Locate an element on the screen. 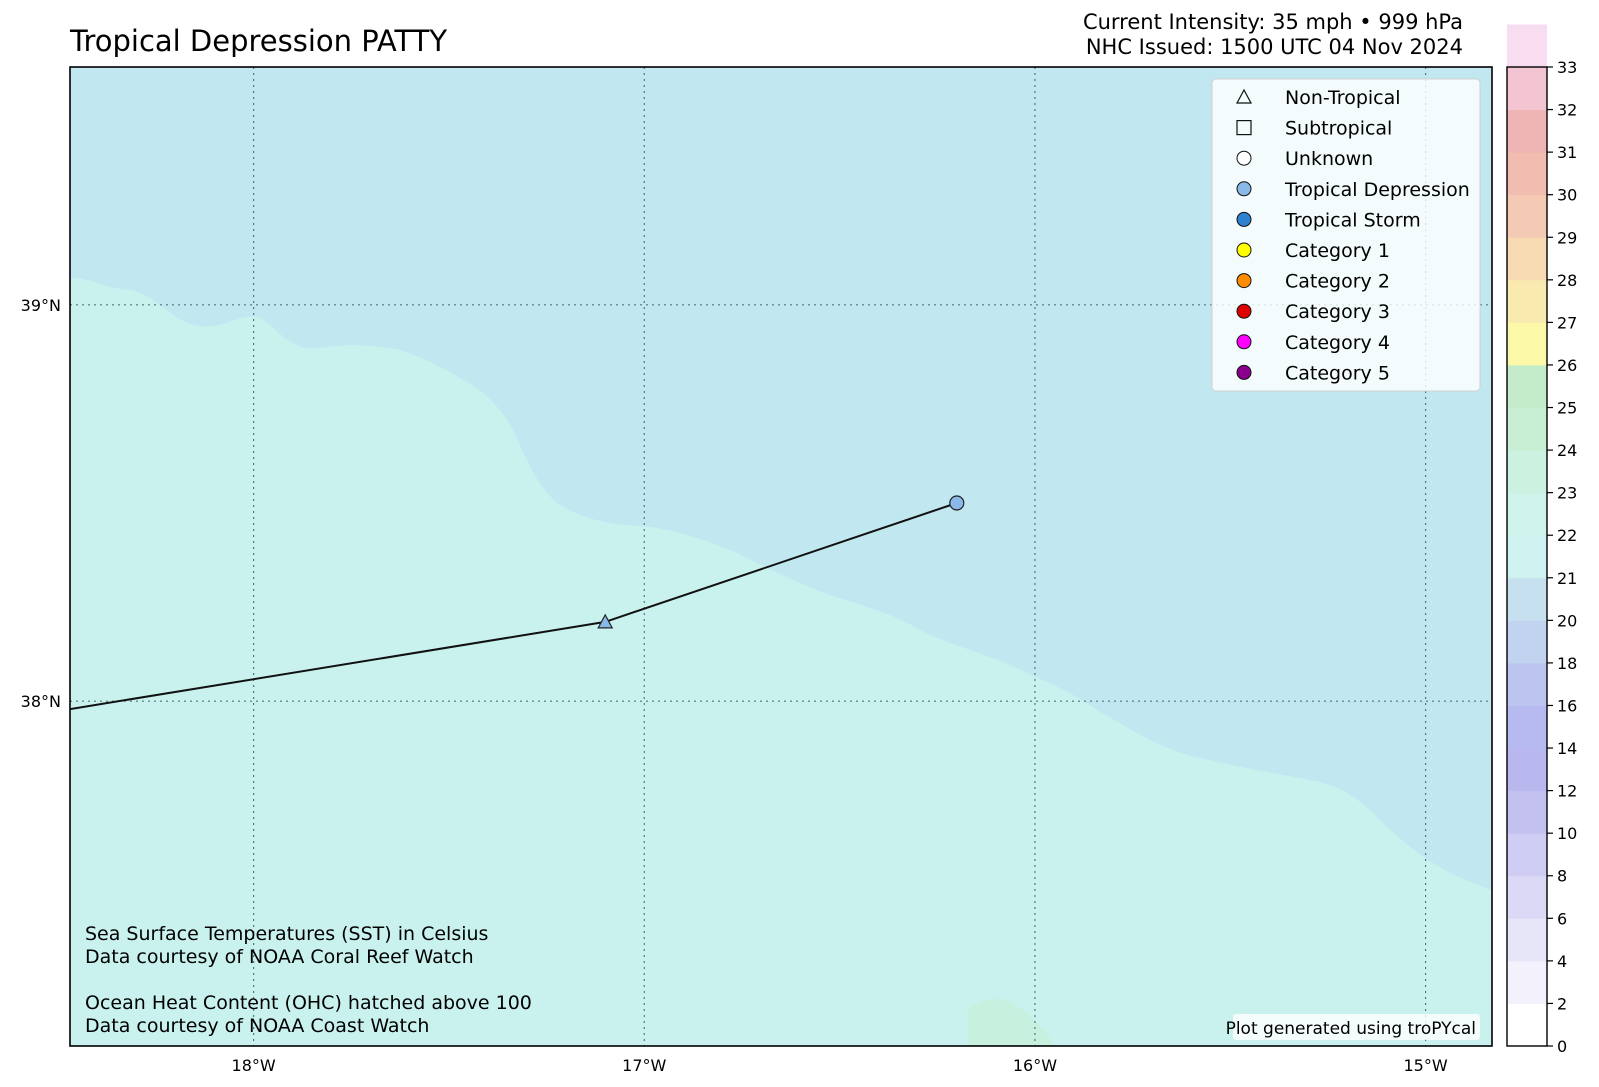 This screenshot has width=1599, height=1087. colorbar-tick-label: 8 is located at coordinates (1562, 876).